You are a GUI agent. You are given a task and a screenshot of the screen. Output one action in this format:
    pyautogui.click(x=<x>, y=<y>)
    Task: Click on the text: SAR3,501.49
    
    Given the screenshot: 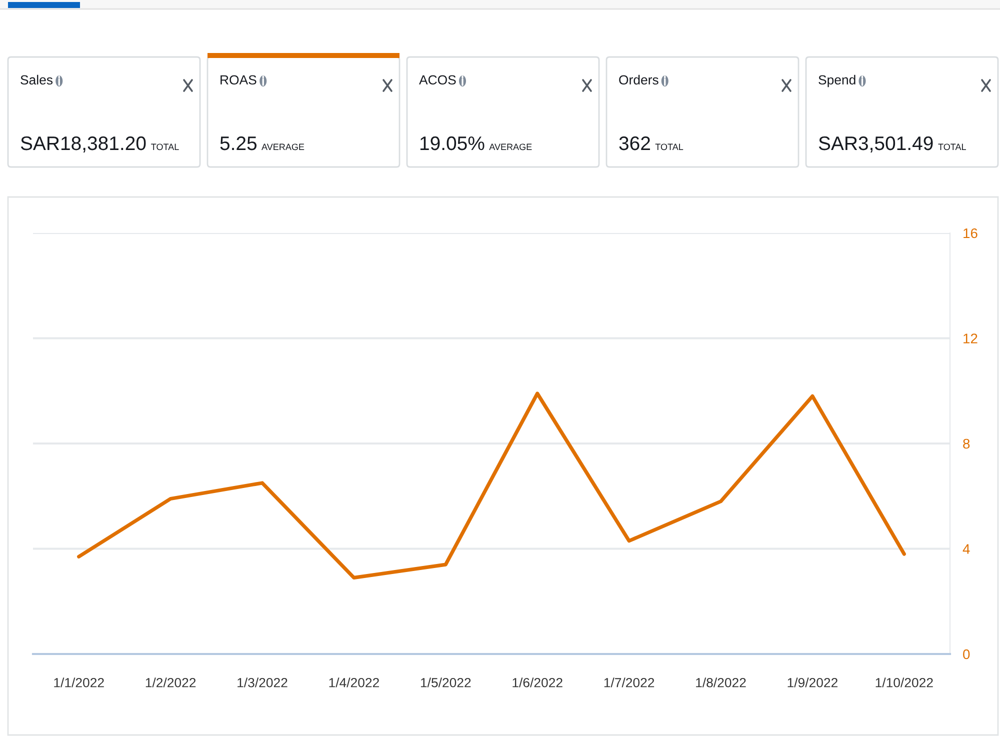 What is the action you would take?
    pyautogui.click(x=875, y=144)
    